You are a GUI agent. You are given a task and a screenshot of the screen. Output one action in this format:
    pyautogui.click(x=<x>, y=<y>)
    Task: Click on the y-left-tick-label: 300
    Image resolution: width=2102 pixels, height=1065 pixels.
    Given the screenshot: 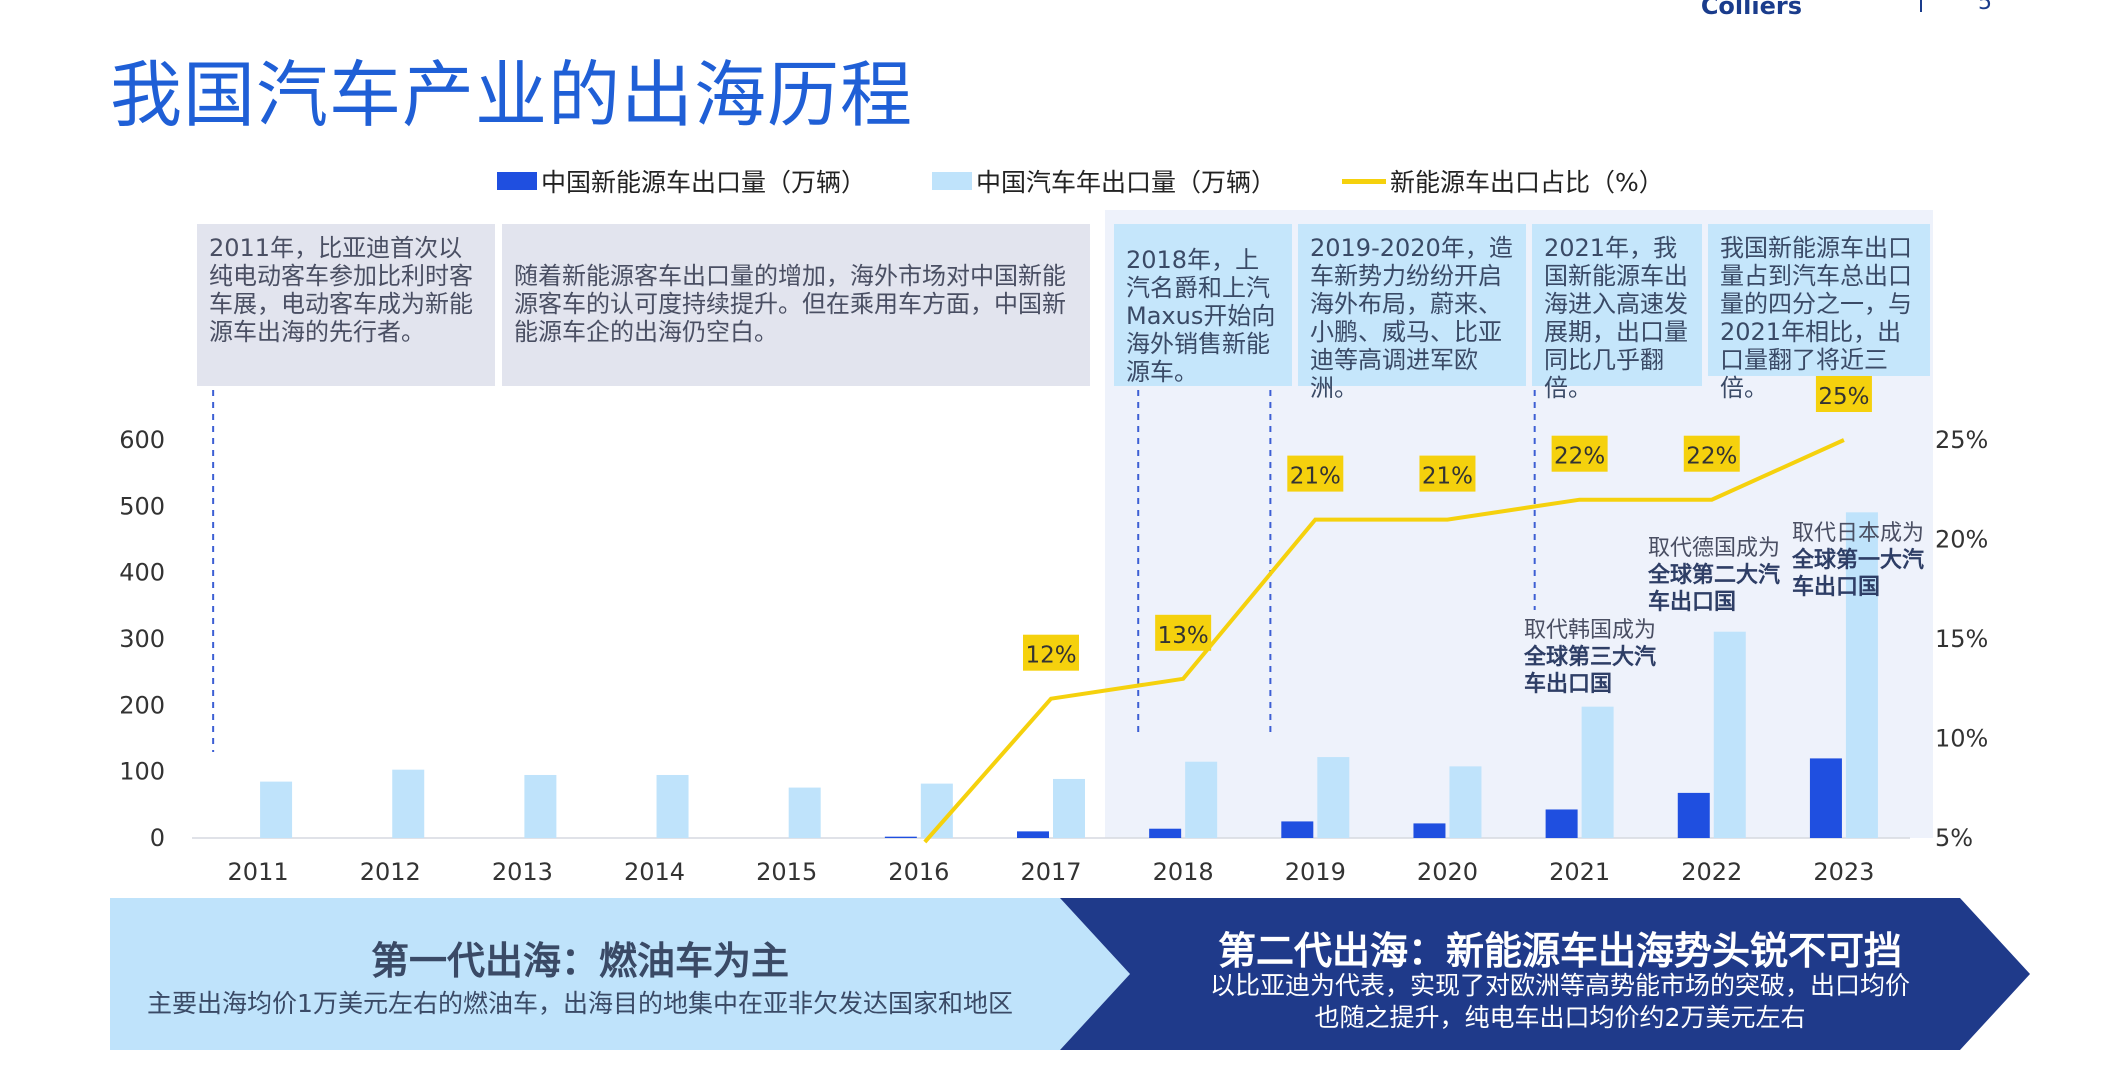 What is the action you would take?
    pyautogui.click(x=142, y=639)
    